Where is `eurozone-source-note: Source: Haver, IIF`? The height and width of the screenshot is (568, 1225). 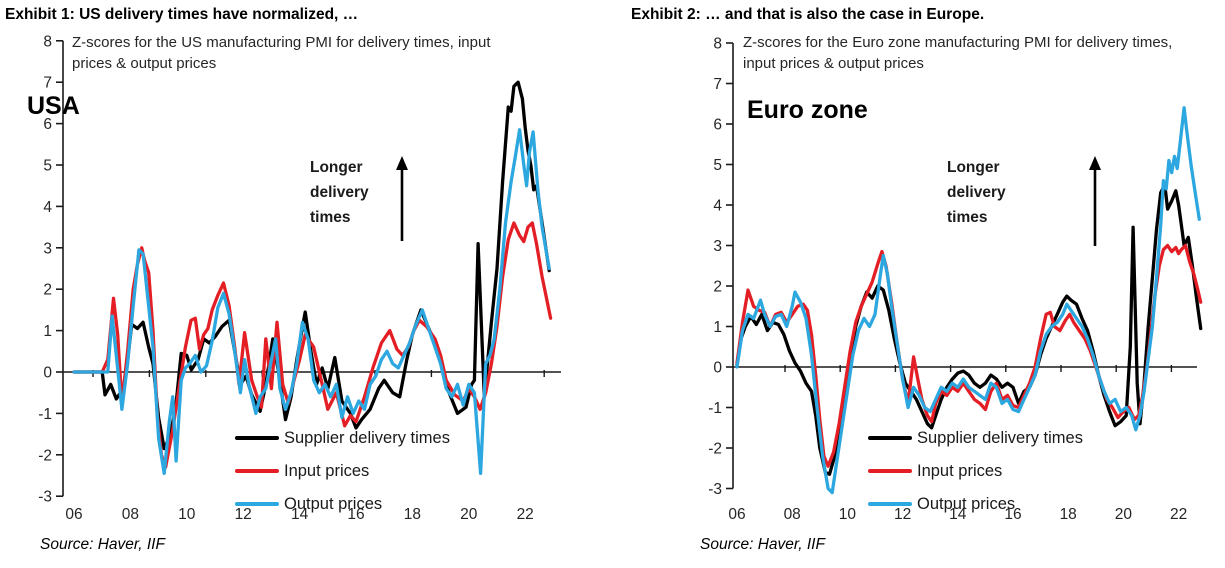 eurozone-source-note: Source: Haver, IIF is located at coordinates (762, 544).